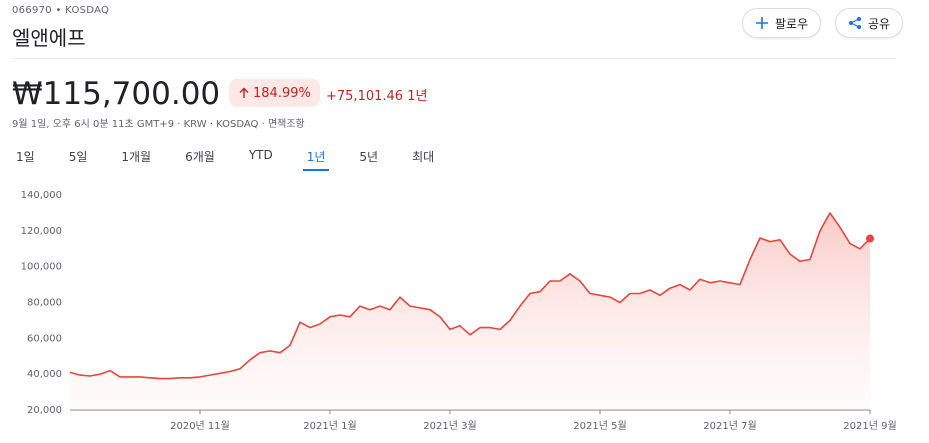 This screenshot has height=443, width=929. I want to click on y-tick-label: 40,000, so click(44, 374).